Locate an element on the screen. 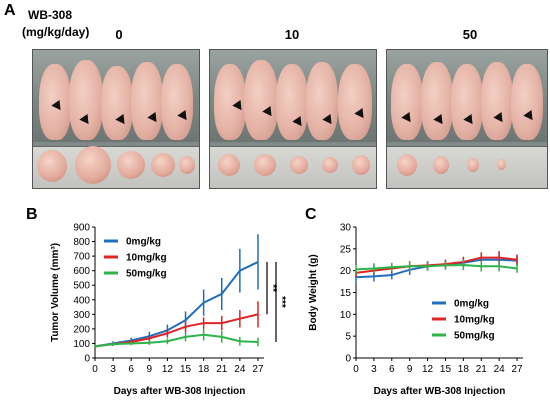 This screenshot has width=550, height=414. y-tick-label: 25 is located at coordinates (346, 249).